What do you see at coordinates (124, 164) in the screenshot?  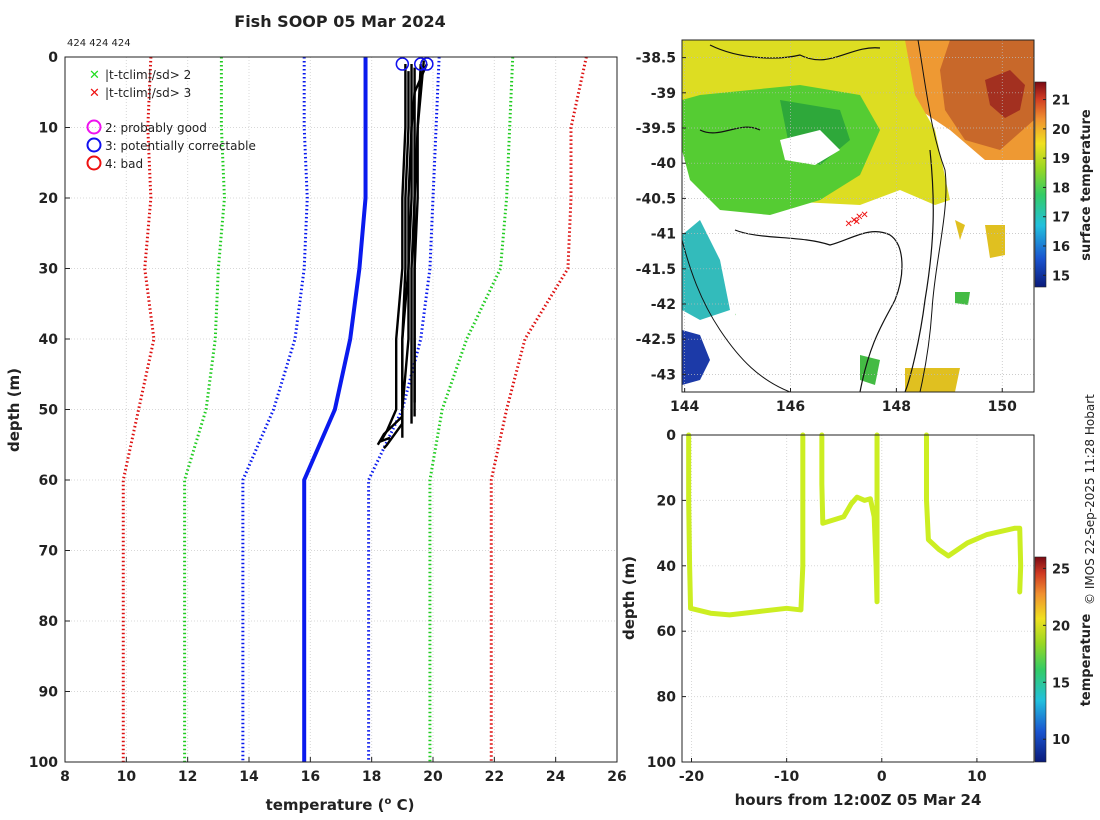 I see `legend-label-bad: 4: bad` at bounding box center [124, 164].